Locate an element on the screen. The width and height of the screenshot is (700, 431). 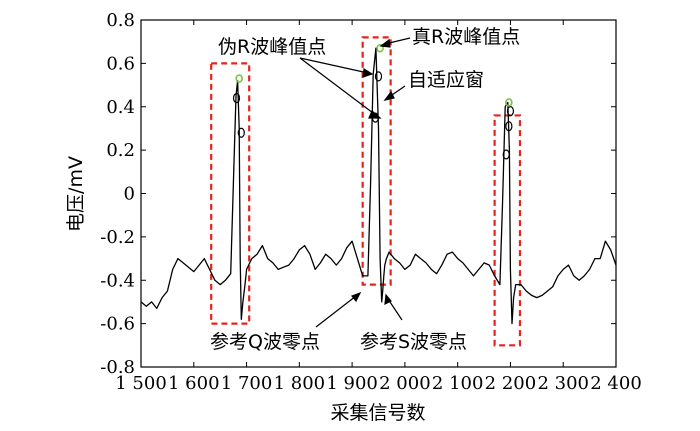
label-q-zero: 参考Q波零点 is located at coordinates (265, 342).